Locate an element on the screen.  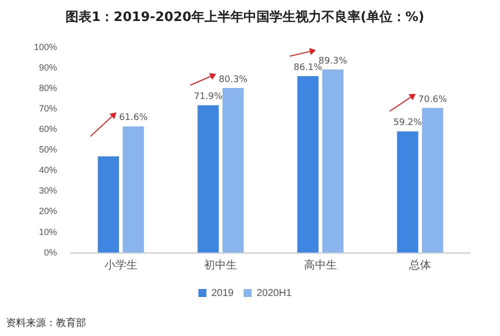
data-label: 71.9% is located at coordinates (208, 97).